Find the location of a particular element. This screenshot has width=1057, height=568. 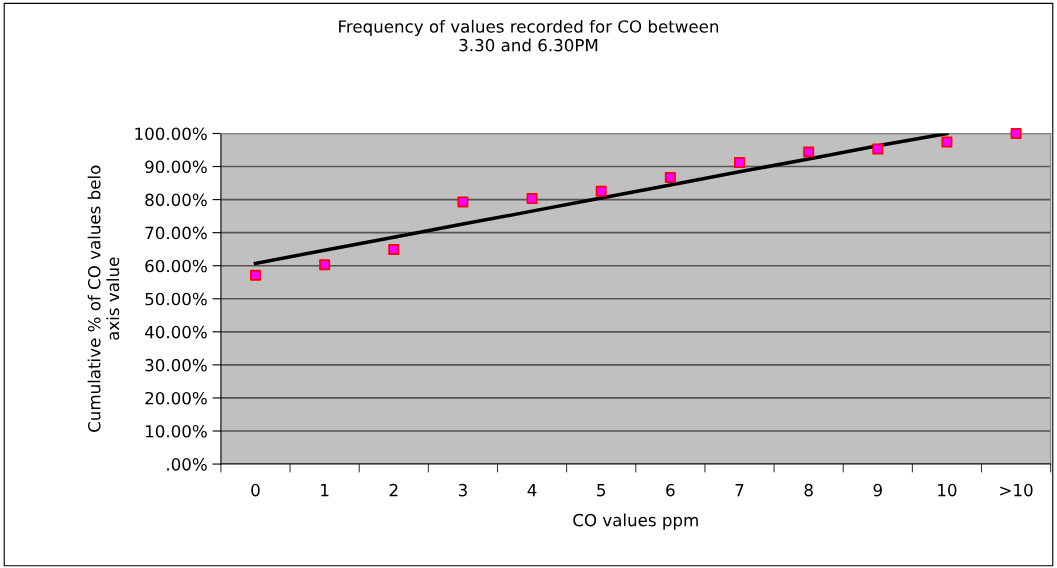

y-tick-label: 10.00% is located at coordinates (176, 431).